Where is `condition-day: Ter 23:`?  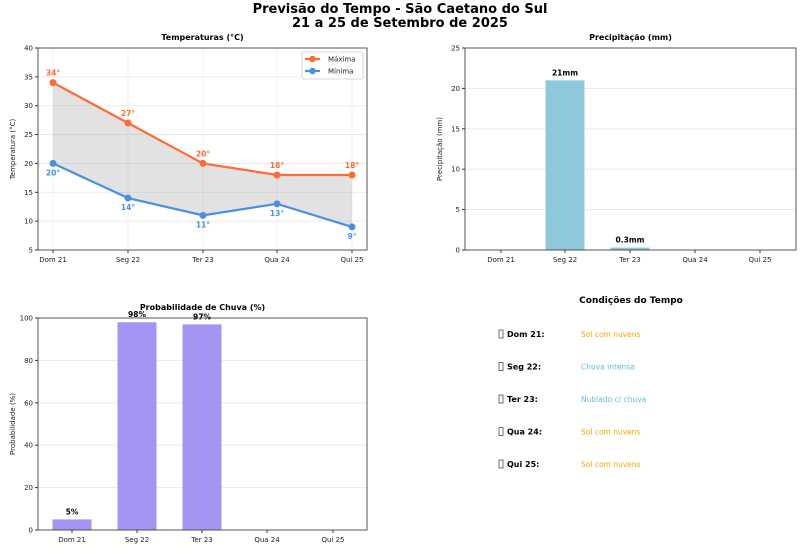
condition-day: Ter 23: is located at coordinates (522, 399).